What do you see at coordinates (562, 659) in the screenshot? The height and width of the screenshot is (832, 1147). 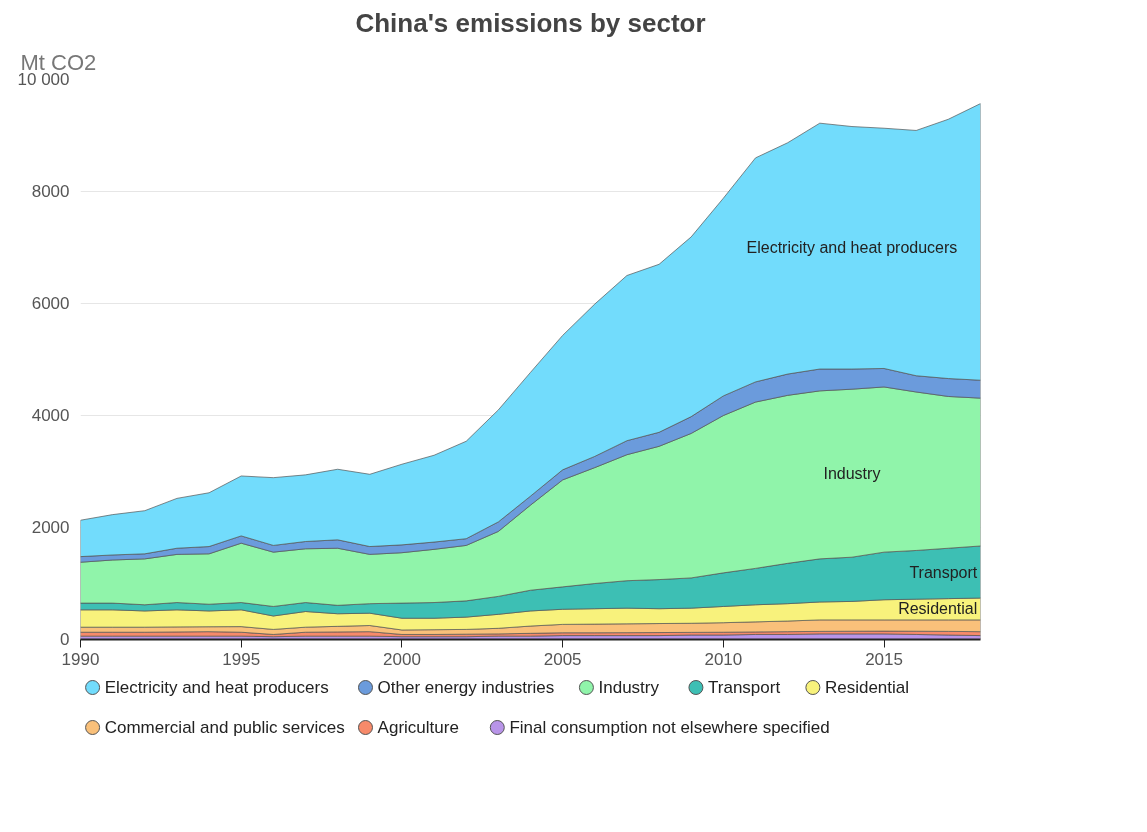 I see `x-tick-label: 2005` at bounding box center [562, 659].